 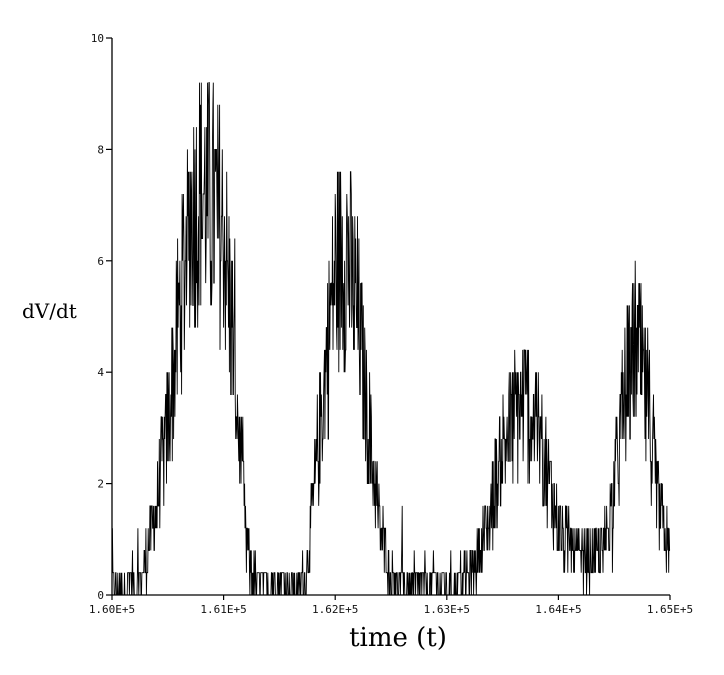 What do you see at coordinates (112, 609) in the screenshot?
I see `x-tick-label: 1.60E+5` at bounding box center [112, 609].